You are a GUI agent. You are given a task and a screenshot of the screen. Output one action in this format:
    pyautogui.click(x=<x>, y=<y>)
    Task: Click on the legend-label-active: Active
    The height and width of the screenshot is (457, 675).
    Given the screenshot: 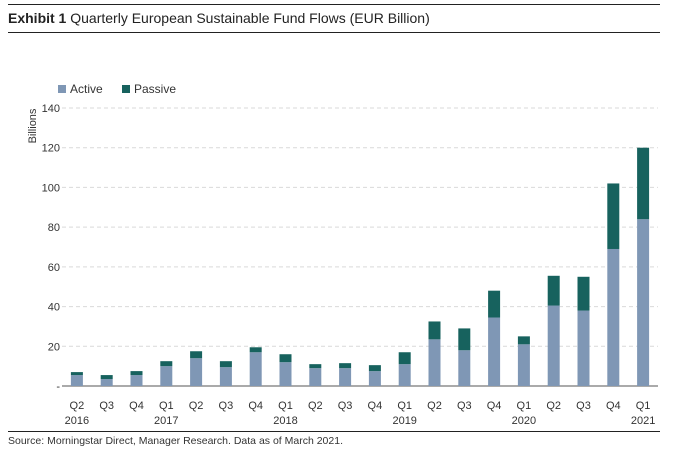 What is the action you would take?
    pyautogui.click(x=86, y=89)
    